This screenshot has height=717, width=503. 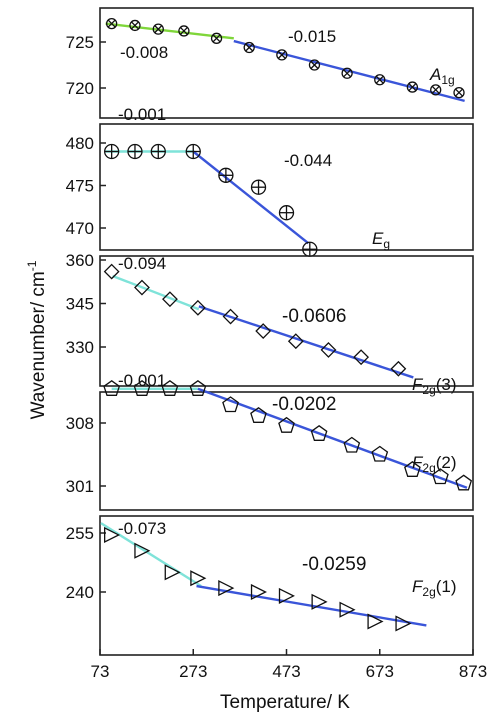 What do you see at coordinates (32, 265) in the screenshot?
I see `y-axis-label-sup: -1` at bounding box center [32, 265].